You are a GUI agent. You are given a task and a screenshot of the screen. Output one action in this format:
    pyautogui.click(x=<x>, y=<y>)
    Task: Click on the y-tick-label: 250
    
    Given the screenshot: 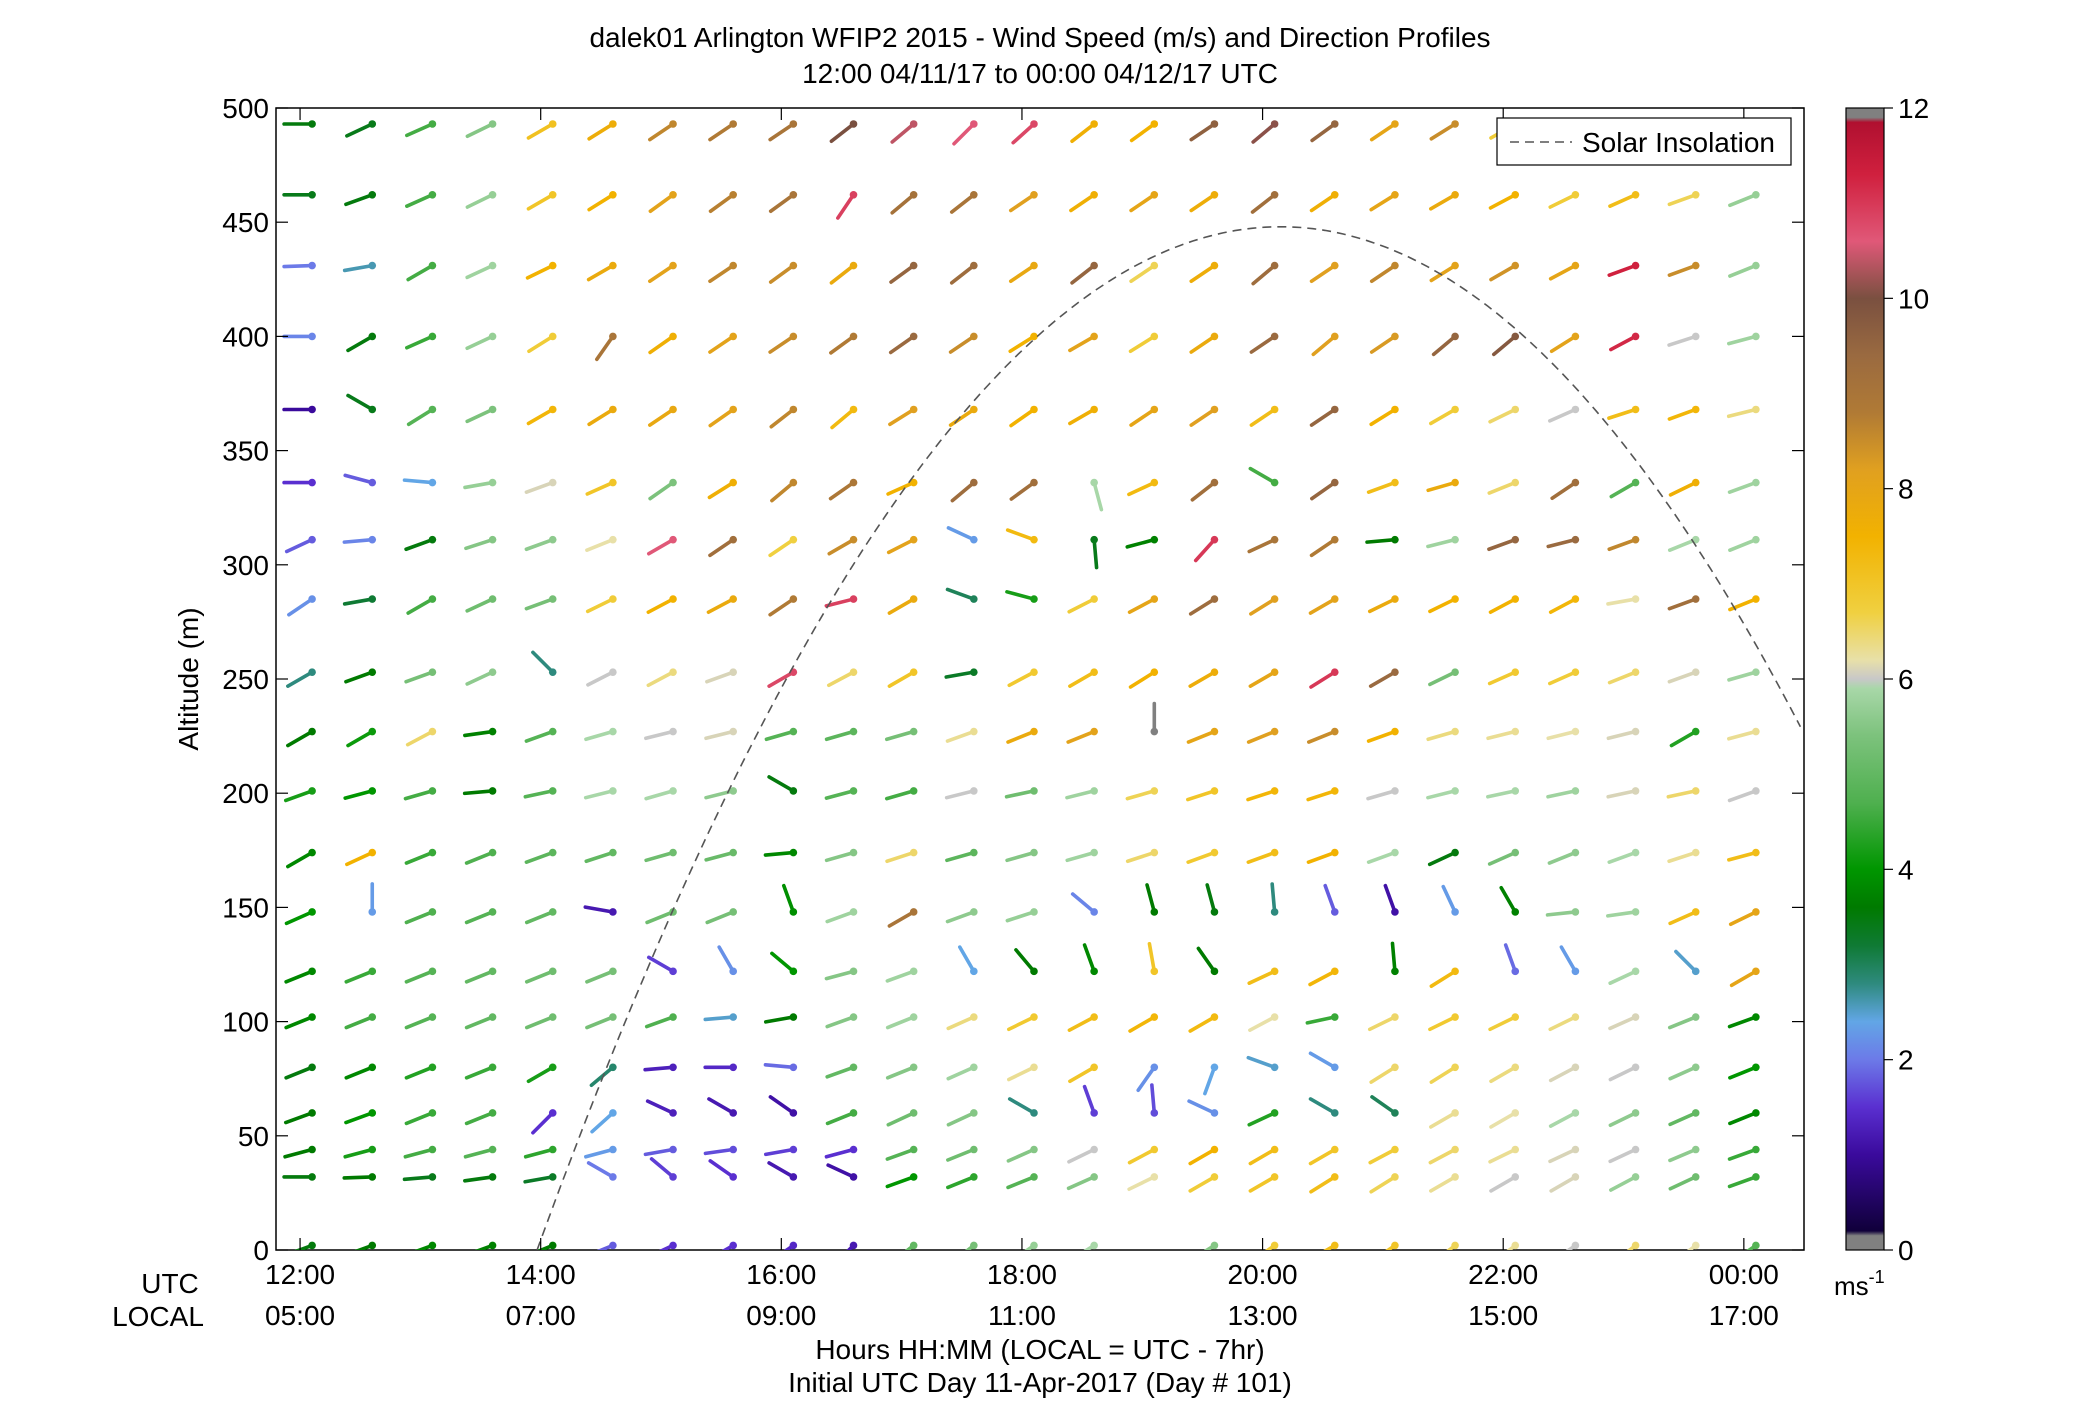 What is the action you would take?
    pyautogui.click(x=245, y=679)
    